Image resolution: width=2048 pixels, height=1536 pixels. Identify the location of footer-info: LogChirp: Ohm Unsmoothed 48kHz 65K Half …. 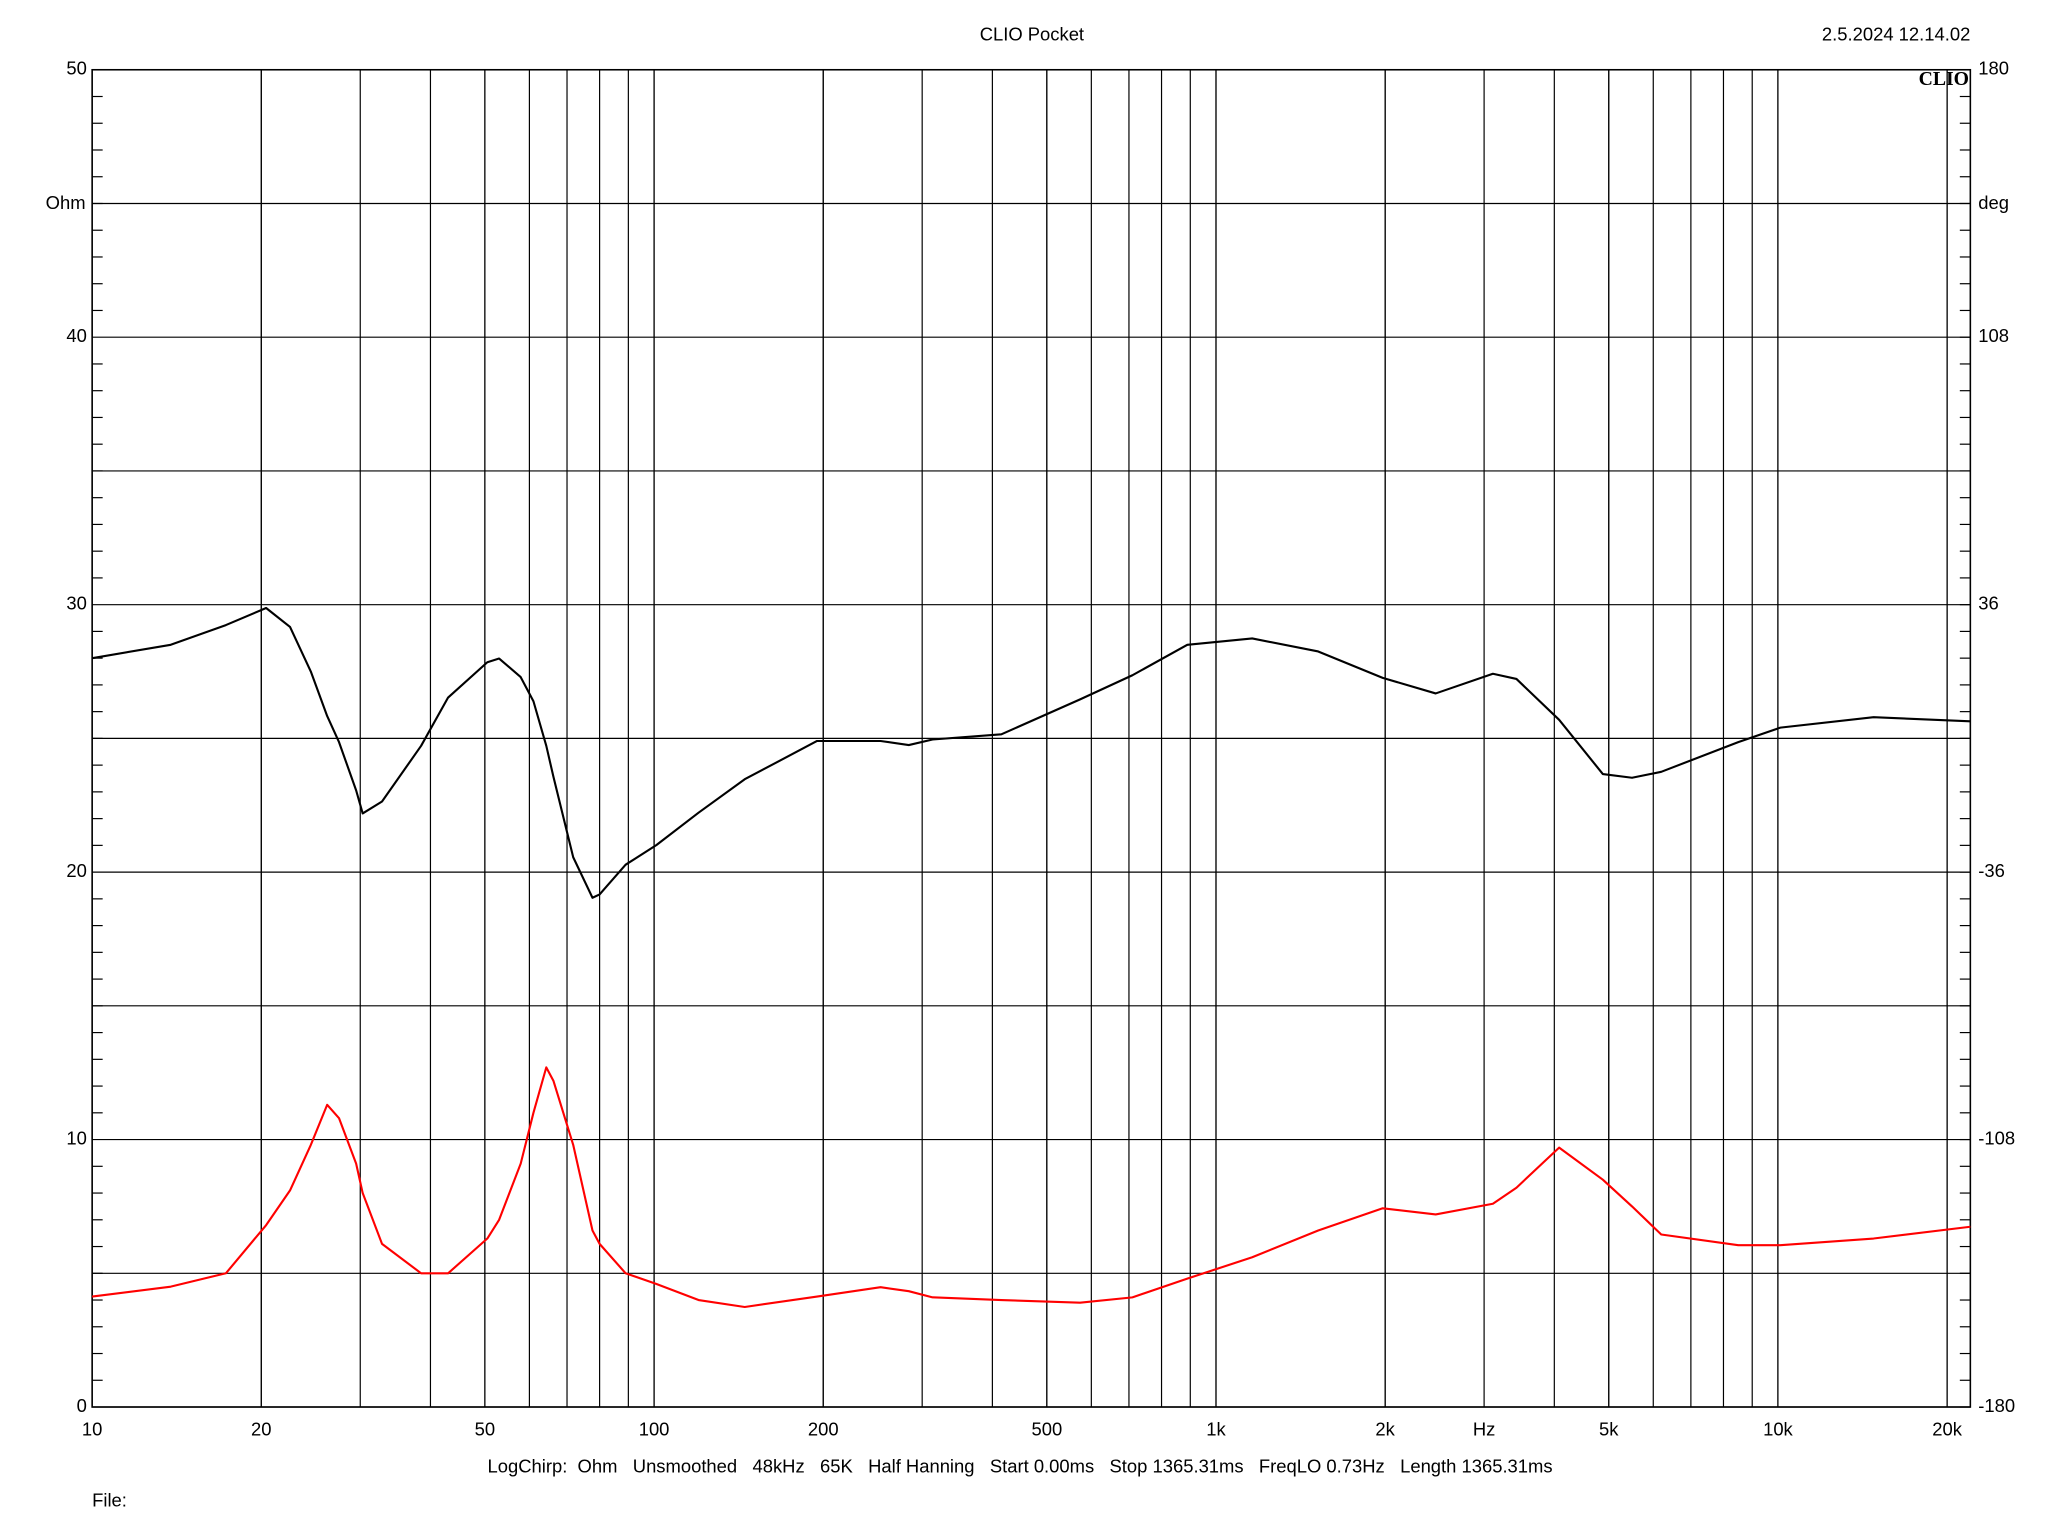
(1020, 1465).